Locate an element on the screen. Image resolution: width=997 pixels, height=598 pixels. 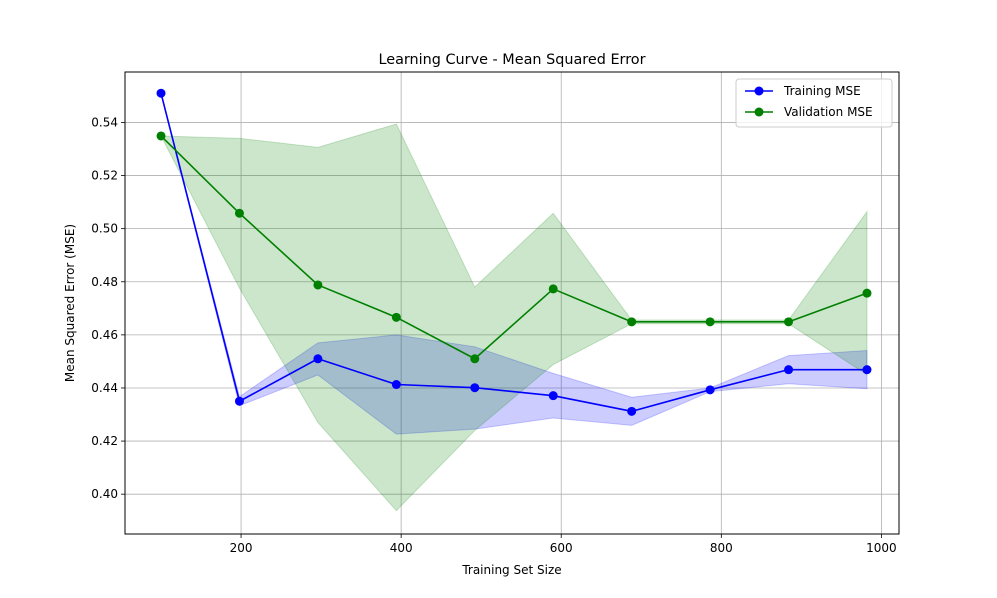
y-tick-label: 0.46 is located at coordinates (104, 335).